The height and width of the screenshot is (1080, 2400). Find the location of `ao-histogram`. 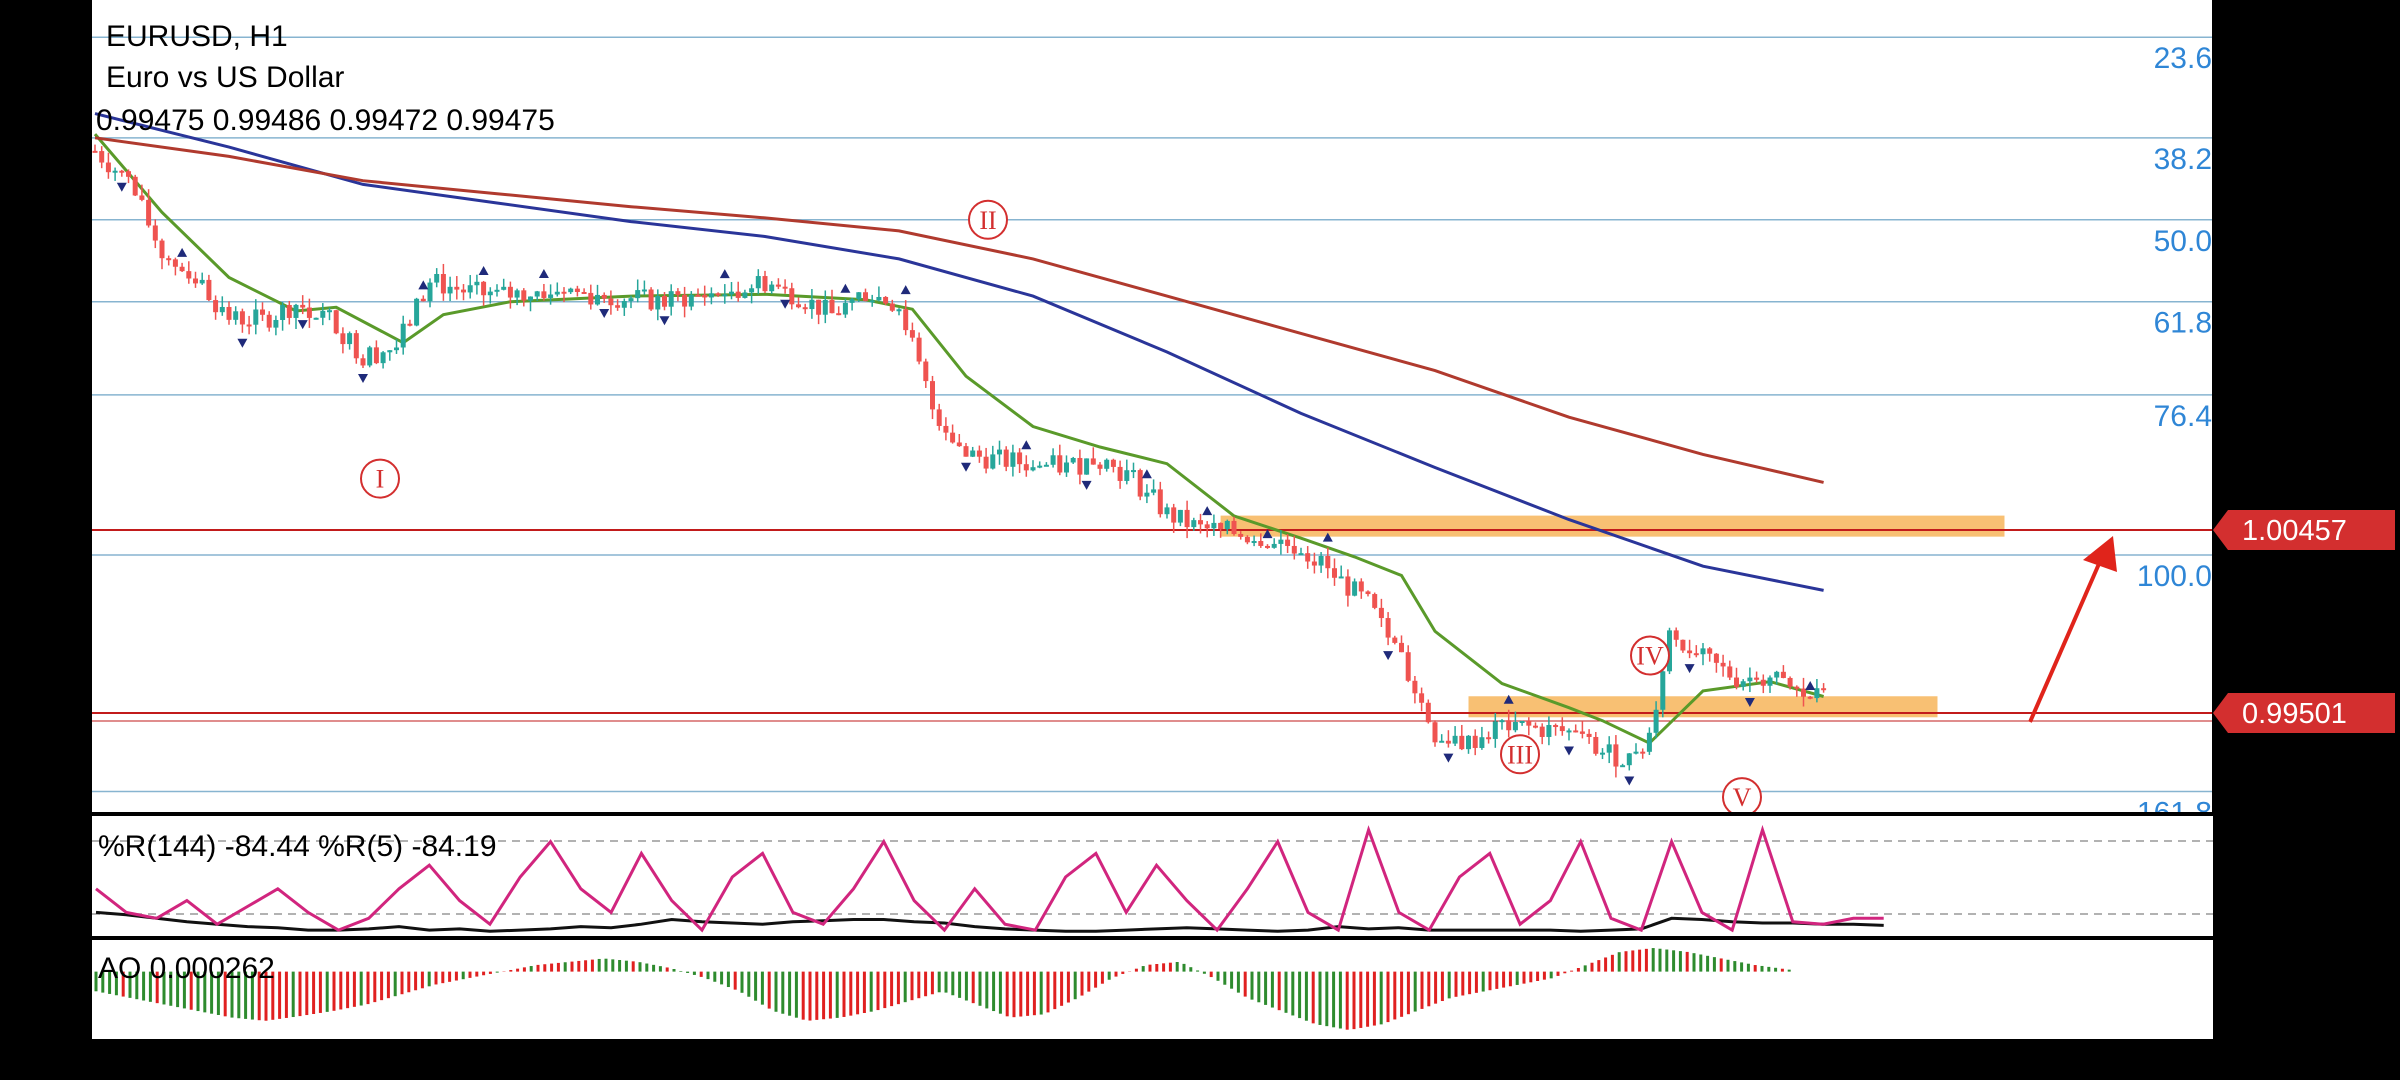

ao-histogram is located at coordinates (942, 989).